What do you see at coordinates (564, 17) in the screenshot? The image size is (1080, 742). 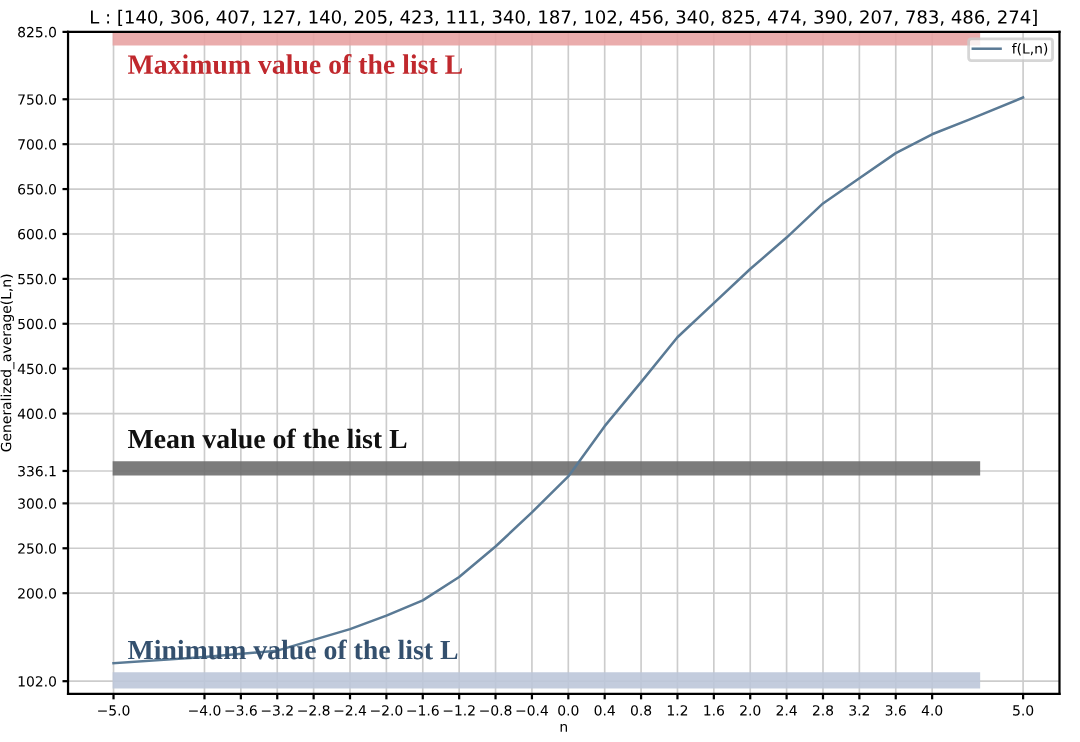 I see `chart-title: L : [140, 306, 407, 127, 140, 205, 423, 111, 340, 187, 102, 456, 340, 825, 474, 390, 207, 783, 486, 274]` at bounding box center [564, 17].